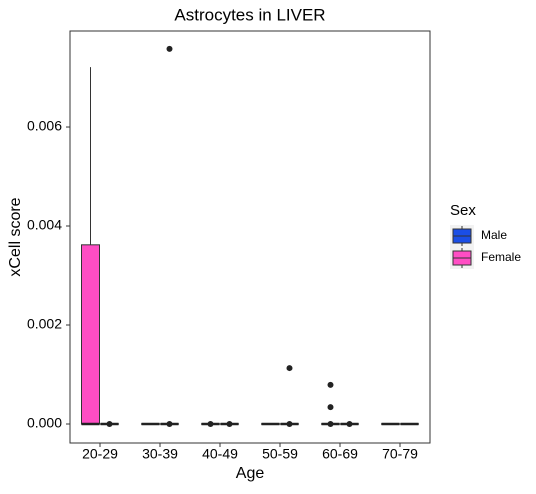 The height and width of the screenshot is (494, 536). What do you see at coordinates (494, 235) in the screenshot?
I see `legend-label: Male` at bounding box center [494, 235].